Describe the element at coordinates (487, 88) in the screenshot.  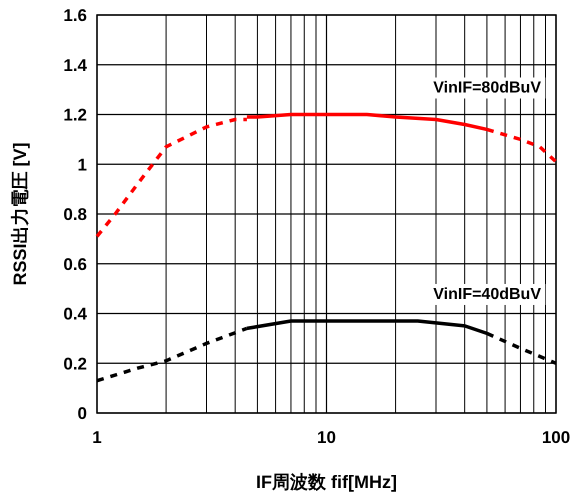
I see `series-label: VinIF=80dBuV` at that location.